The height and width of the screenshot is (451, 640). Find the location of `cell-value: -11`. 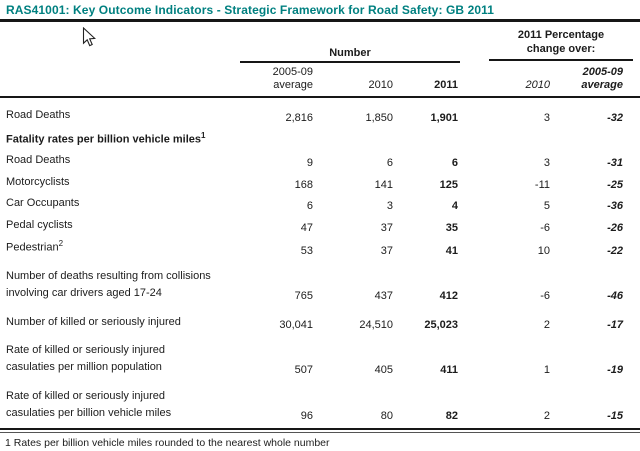

cell-value: -11 is located at coordinates (542, 185).